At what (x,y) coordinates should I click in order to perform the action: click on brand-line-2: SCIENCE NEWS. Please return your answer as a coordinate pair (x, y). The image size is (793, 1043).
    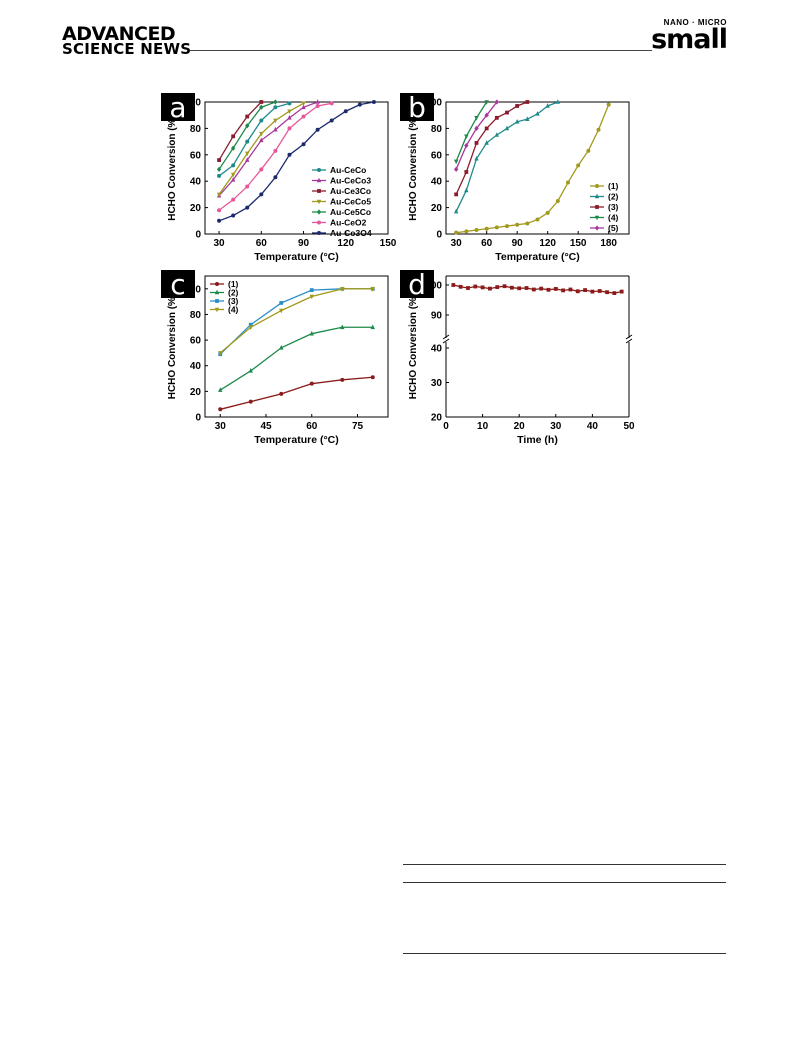
    Looking at the image, I should click on (127, 49).